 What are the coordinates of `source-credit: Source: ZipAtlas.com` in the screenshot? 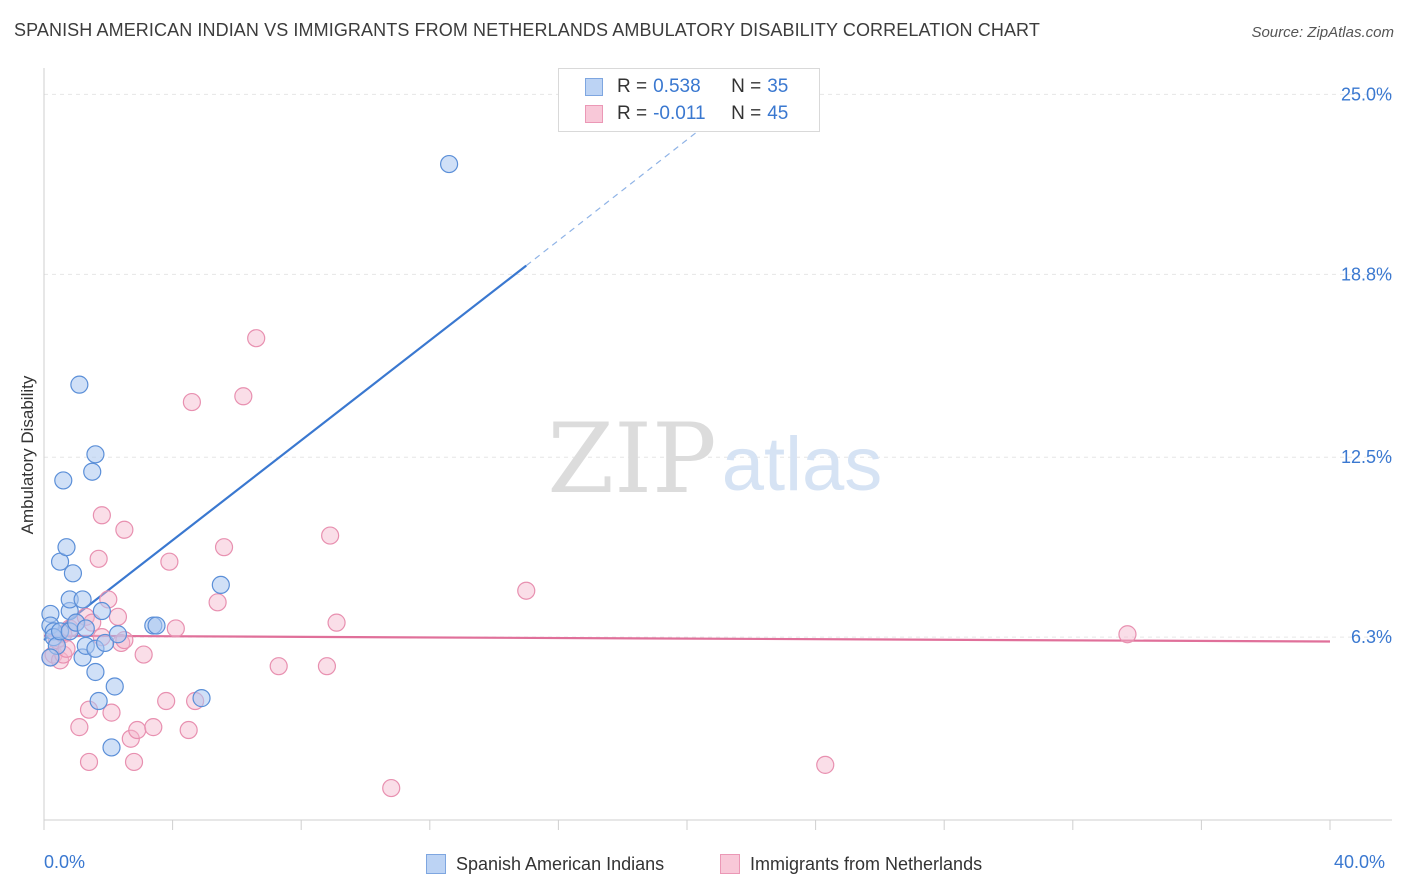 It's located at (1322, 32).